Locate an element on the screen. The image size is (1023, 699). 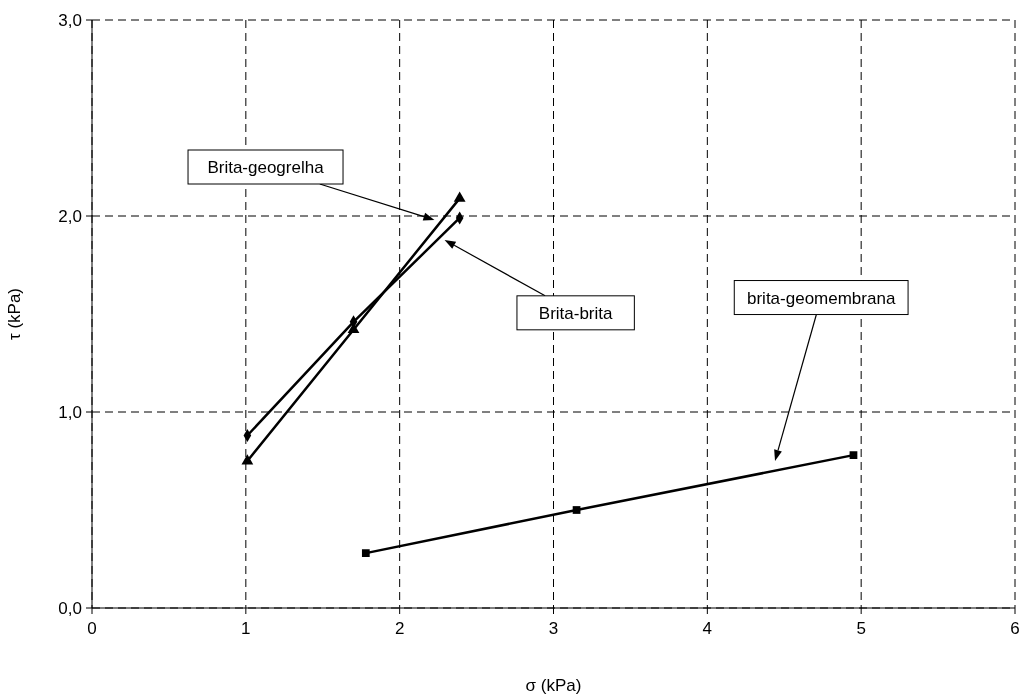
y-tick-label: 0,0 is located at coordinates (70, 608).